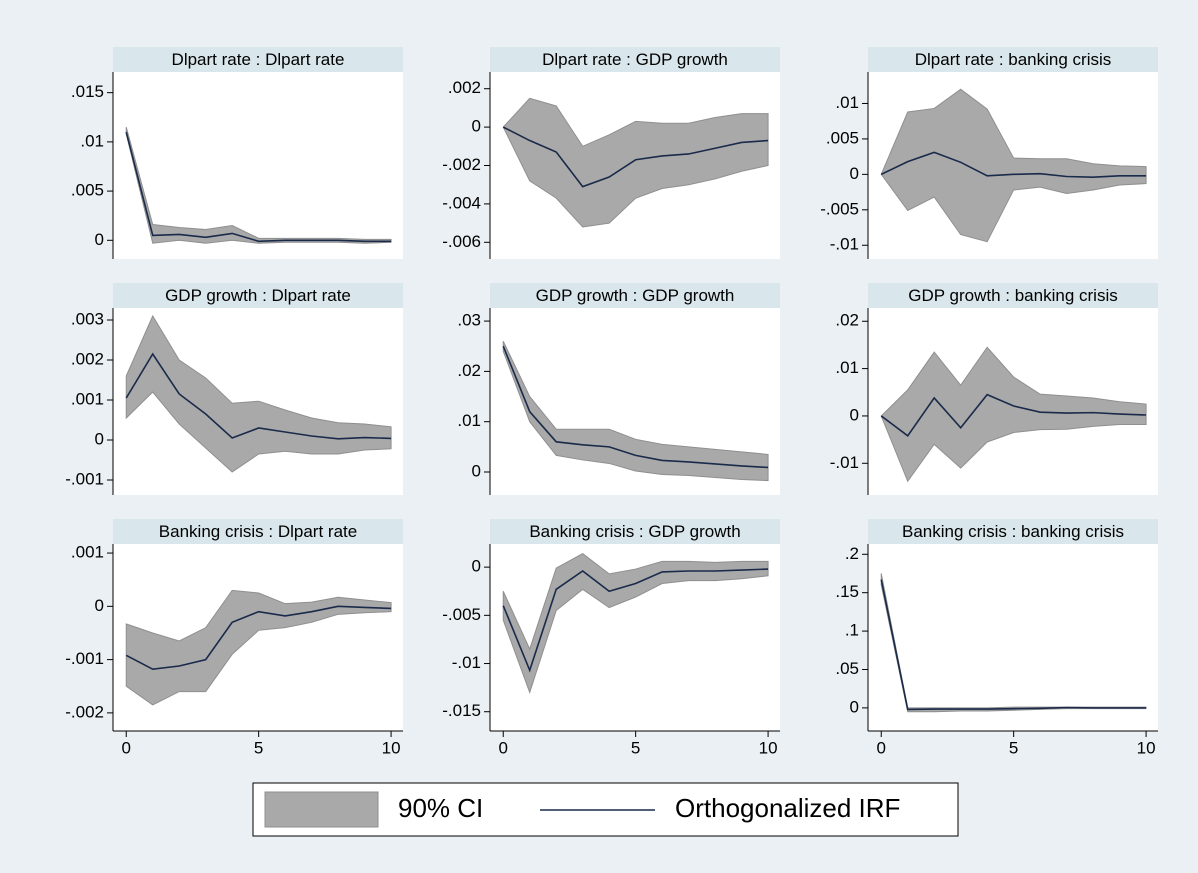 The width and height of the screenshot is (1198, 873). I want to click on panel-title: Banking crisis : Dlpart rate, so click(258, 531).